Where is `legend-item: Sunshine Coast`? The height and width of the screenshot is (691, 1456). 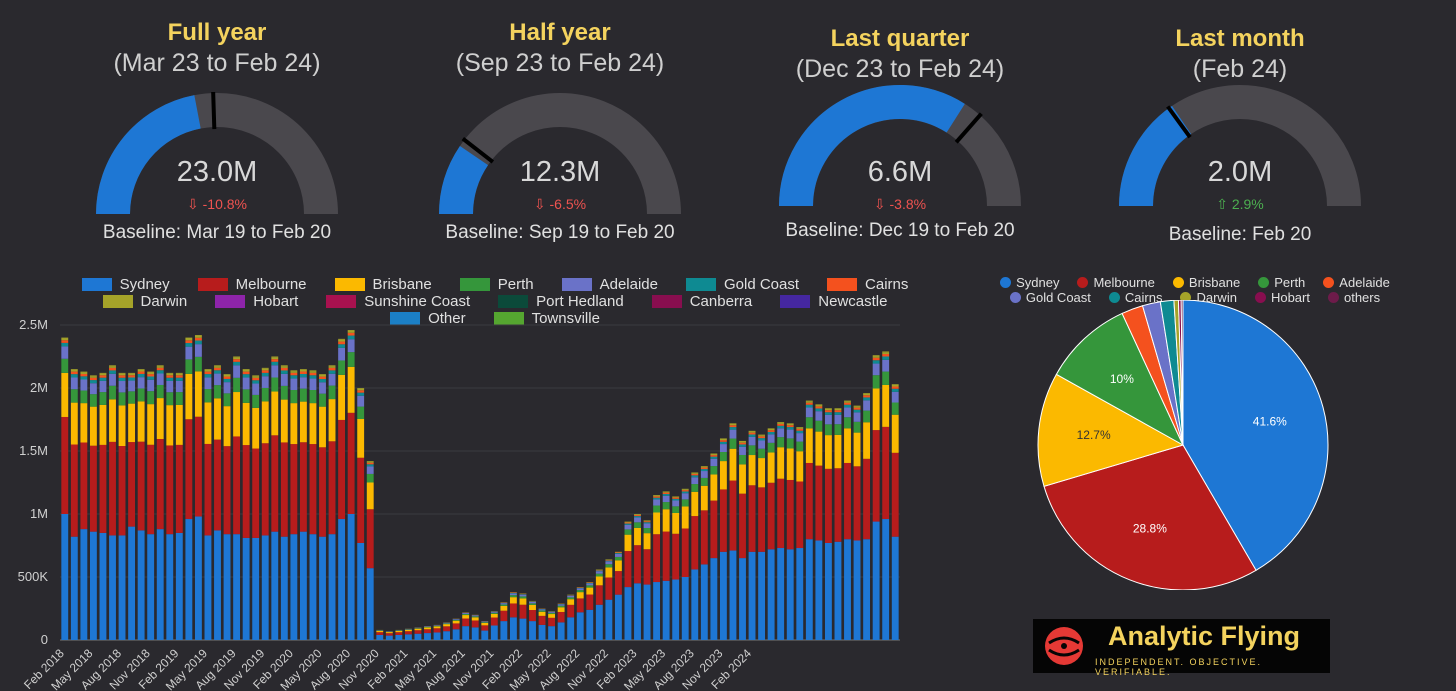 legend-item: Sunshine Coast is located at coordinates (398, 301).